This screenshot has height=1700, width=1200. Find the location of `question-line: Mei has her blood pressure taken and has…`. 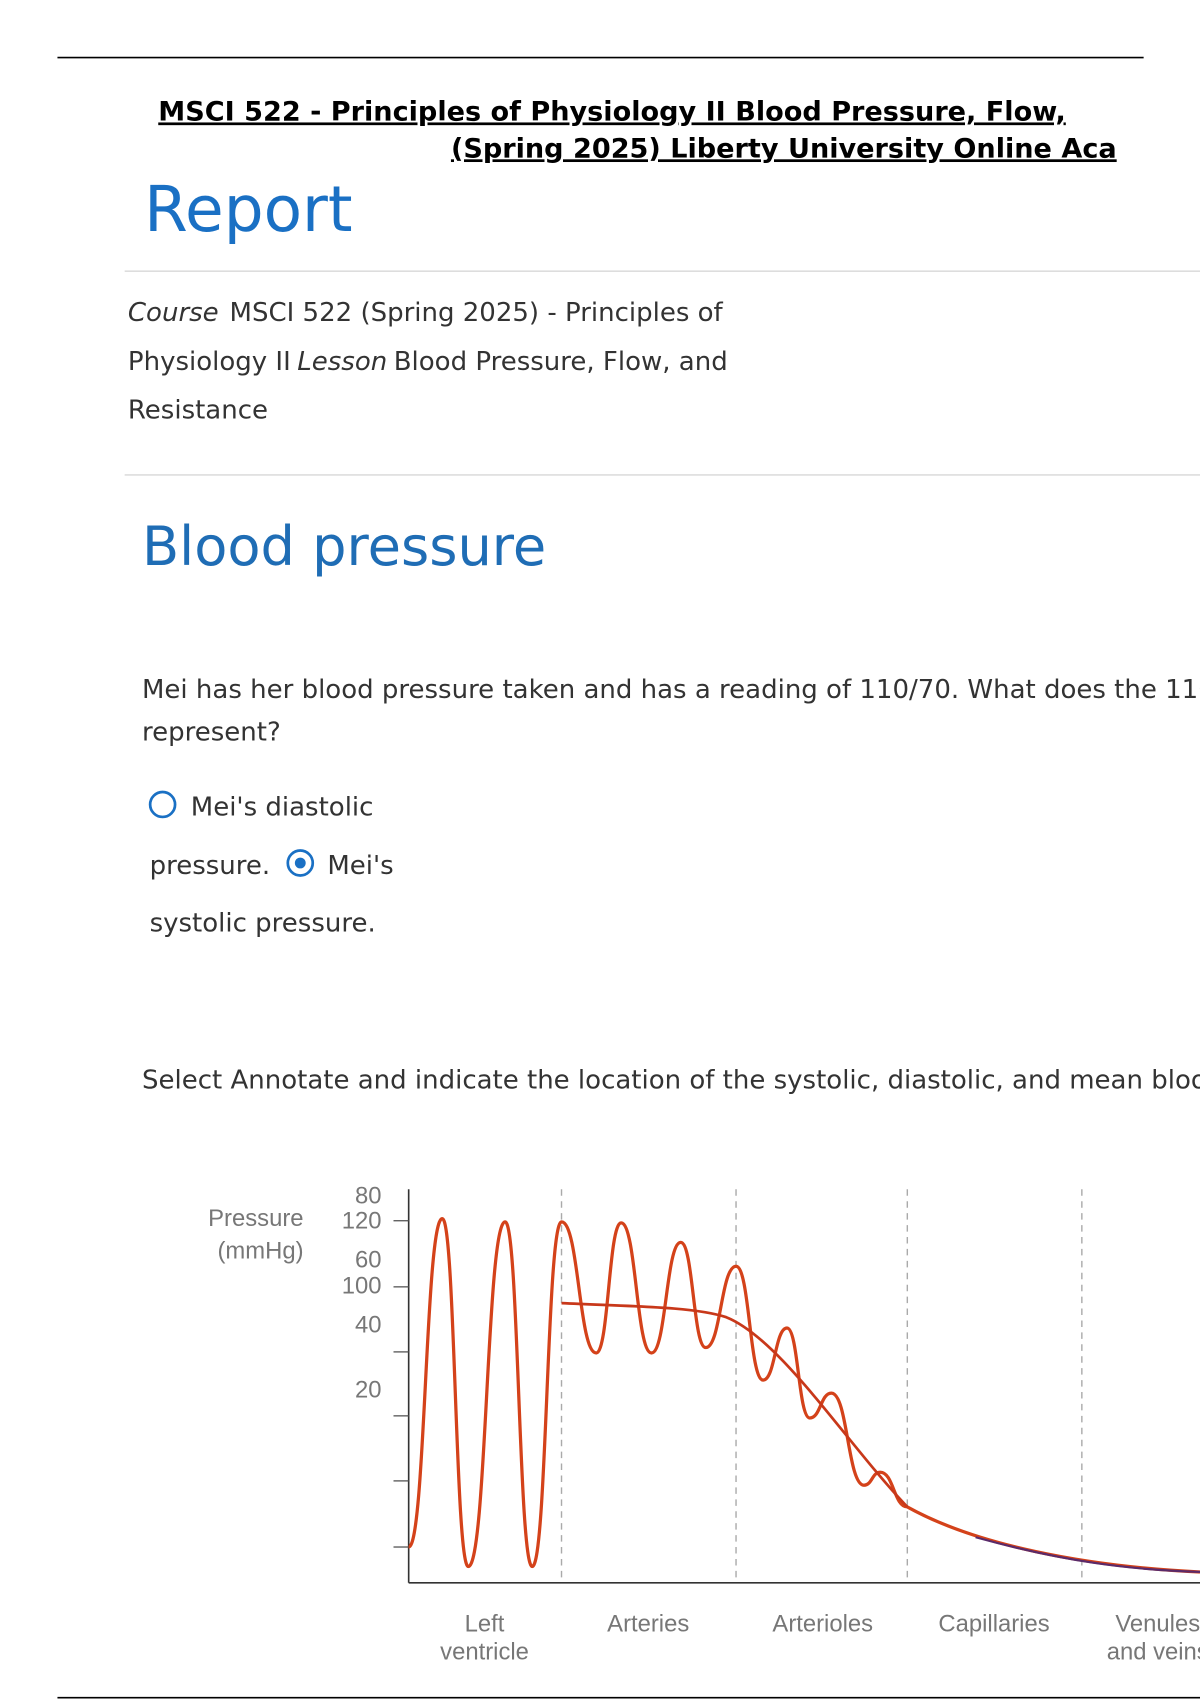

question-line: Mei has her blood pressure taken and has… is located at coordinates (671, 690).